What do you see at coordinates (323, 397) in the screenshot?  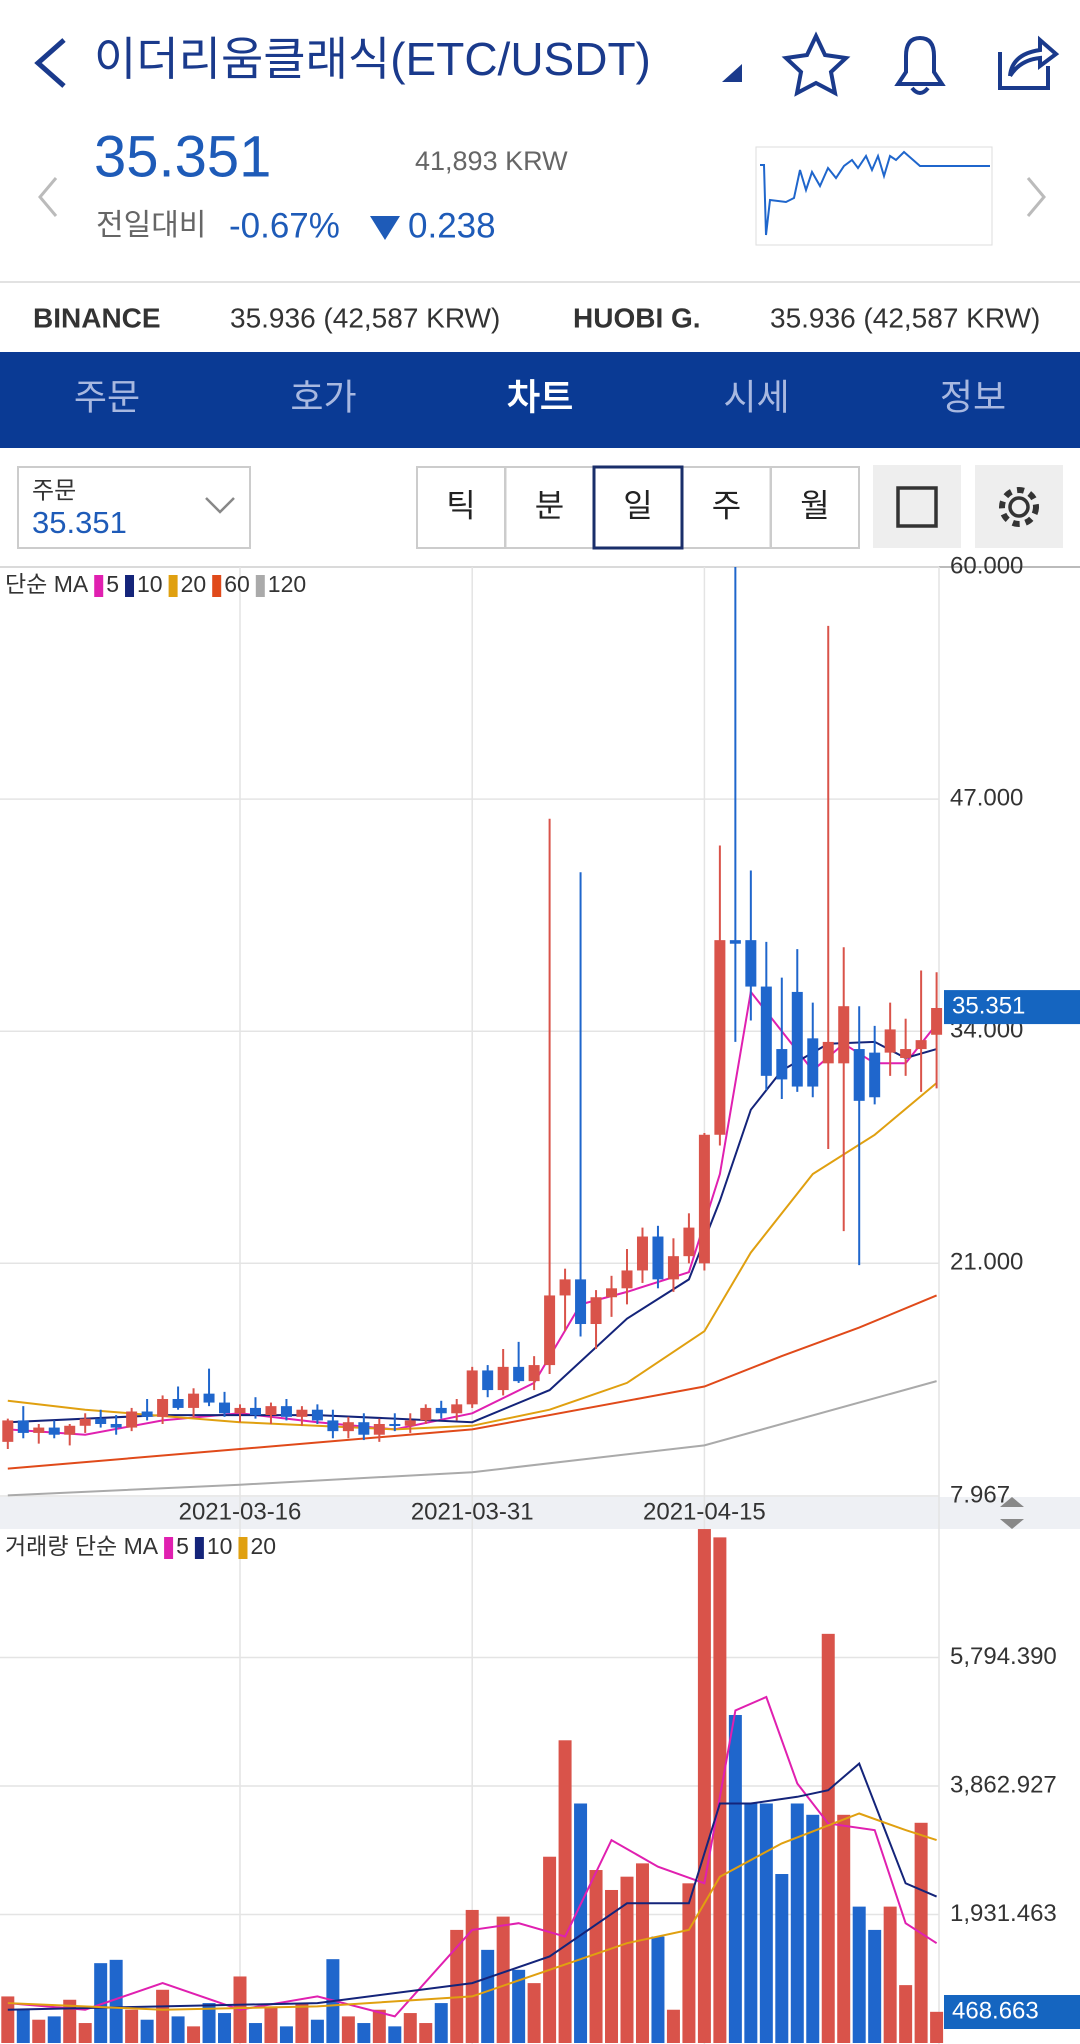 I see `tab: 호가` at bounding box center [323, 397].